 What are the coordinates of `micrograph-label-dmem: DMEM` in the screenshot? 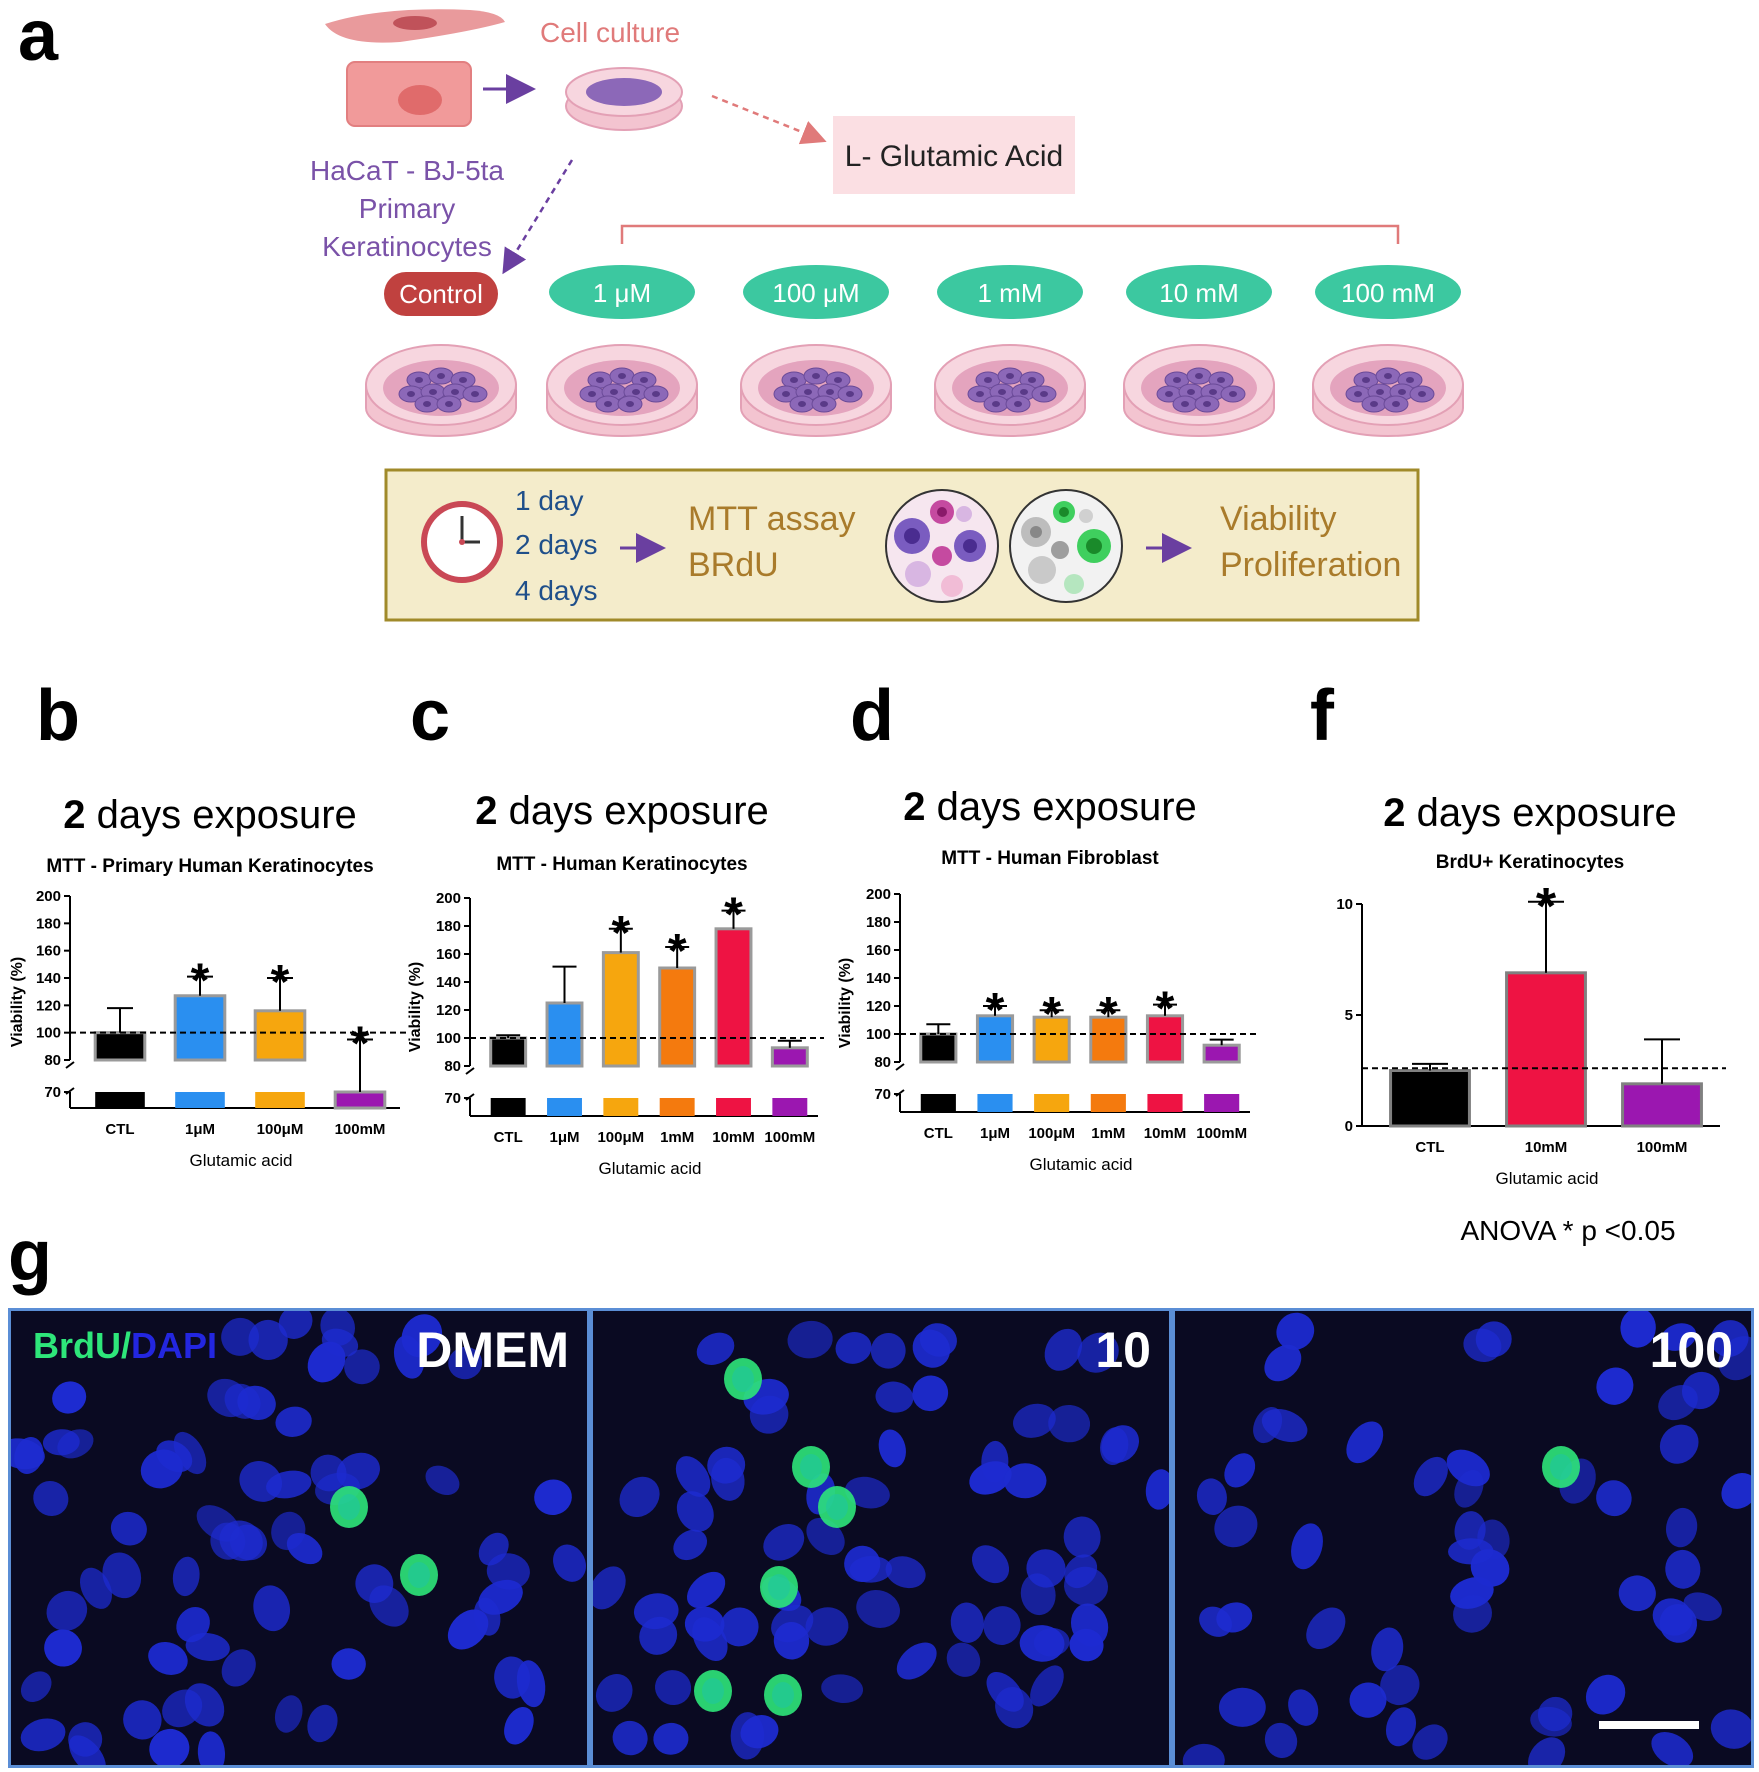 It's located at (492, 1350).